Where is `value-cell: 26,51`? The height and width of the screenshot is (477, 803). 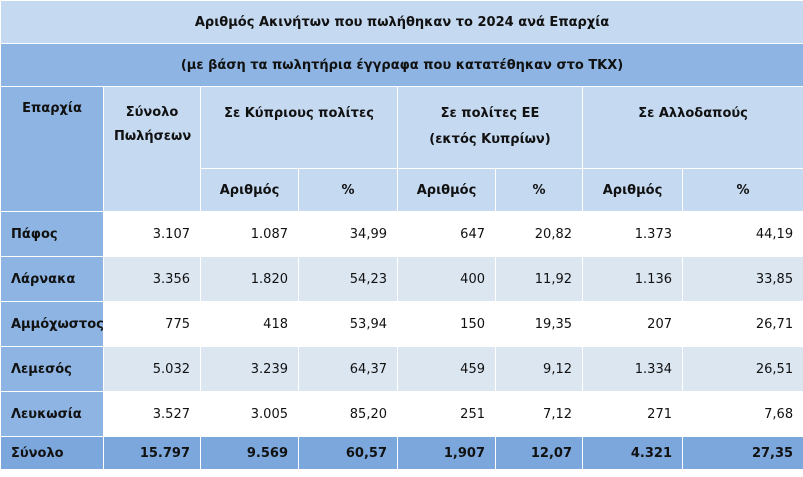
value-cell: 26,51 is located at coordinates (742, 369).